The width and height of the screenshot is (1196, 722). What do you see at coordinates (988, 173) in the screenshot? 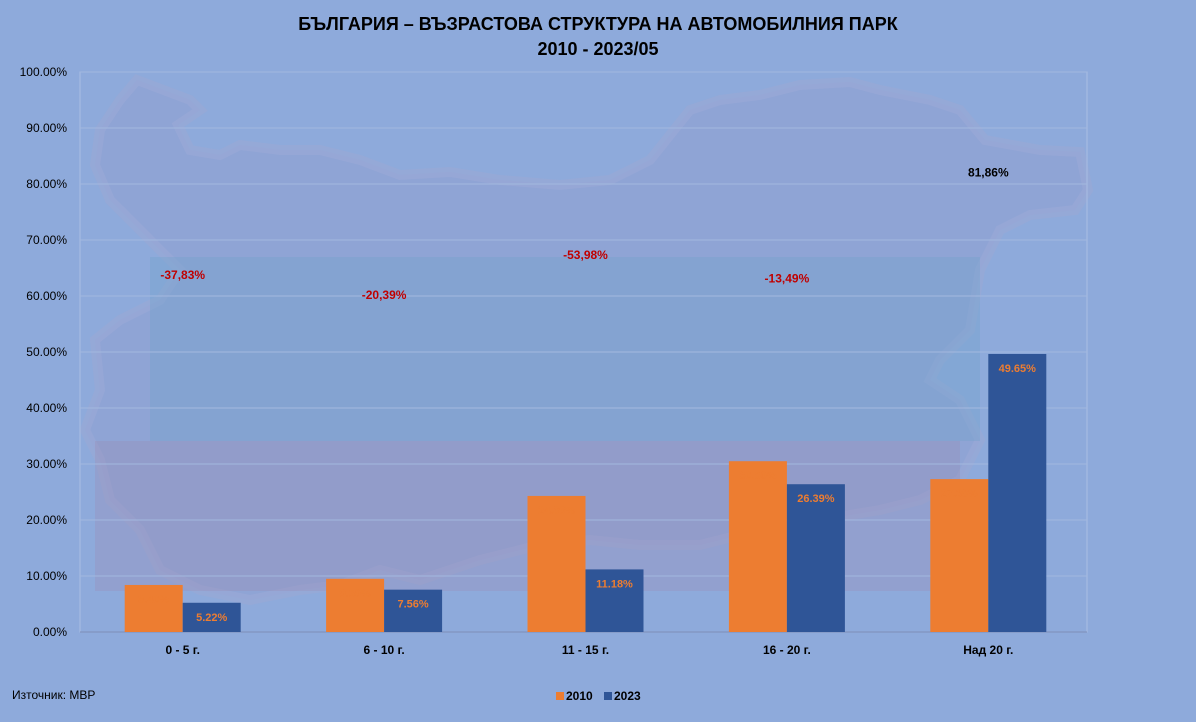
I see `change-label: 81,86%` at bounding box center [988, 173].